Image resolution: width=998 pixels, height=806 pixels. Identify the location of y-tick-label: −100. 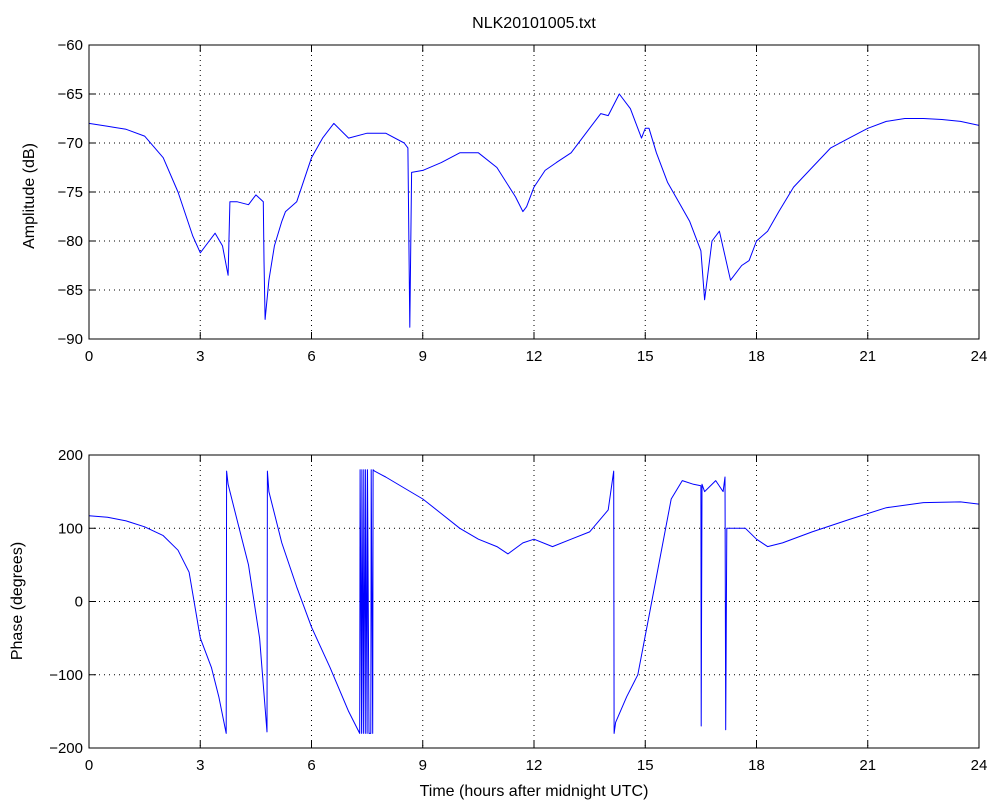
(66, 675).